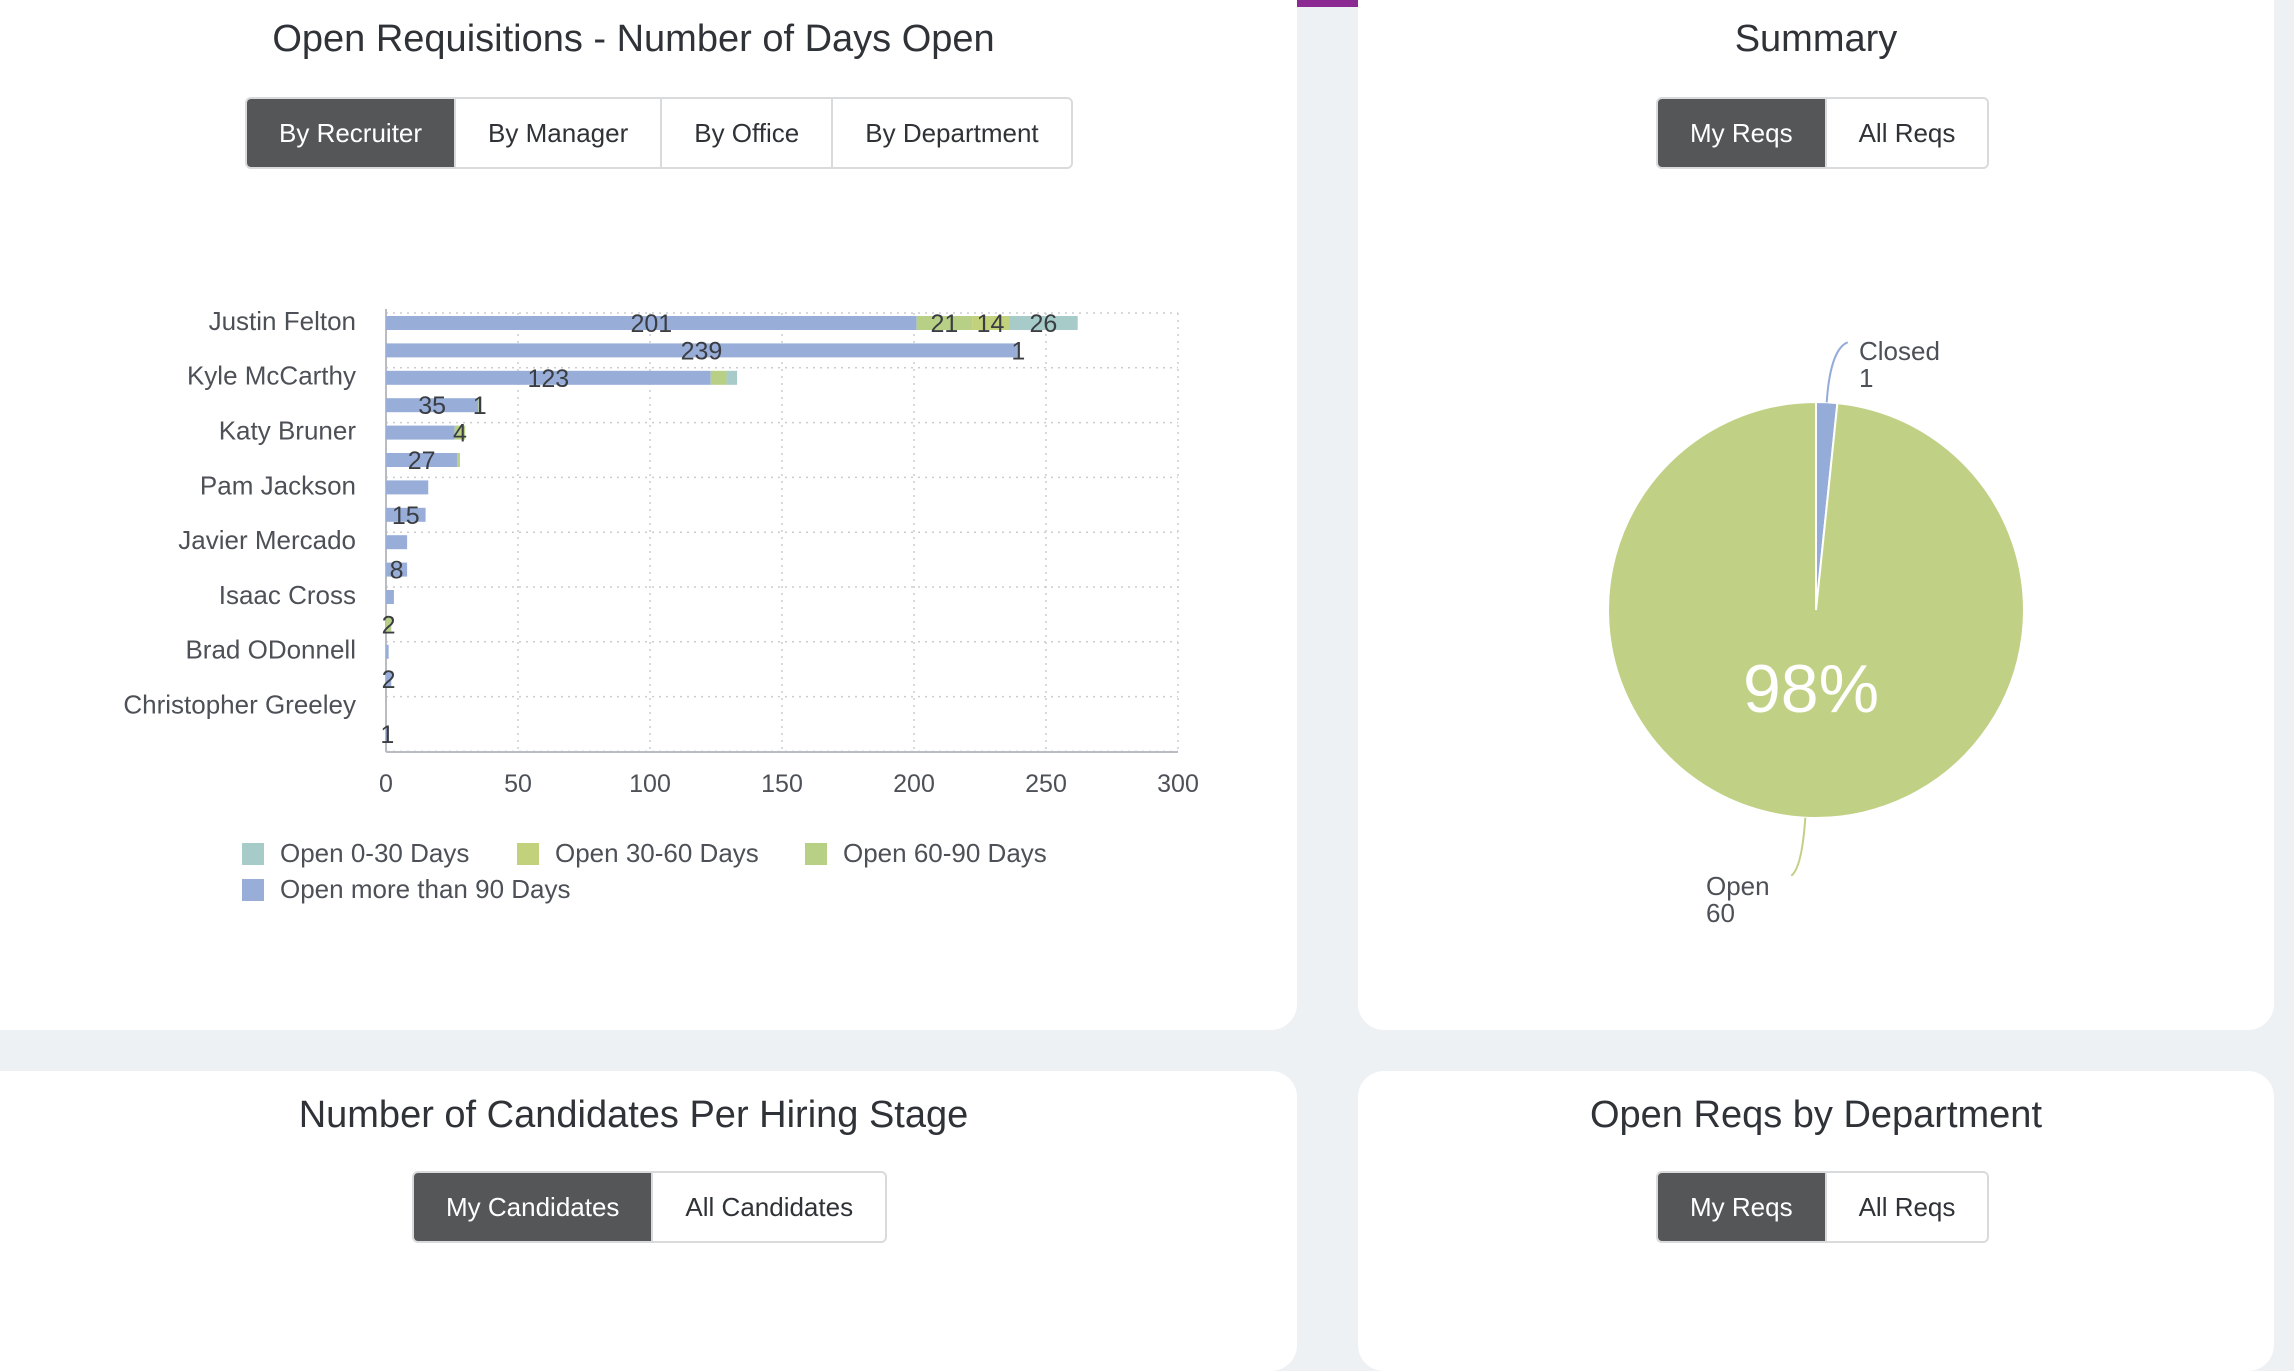 The width and height of the screenshot is (2294, 1371). What do you see at coordinates (267, 540) in the screenshot?
I see `recruiter-label: Javier Mercado` at bounding box center [267, 540].